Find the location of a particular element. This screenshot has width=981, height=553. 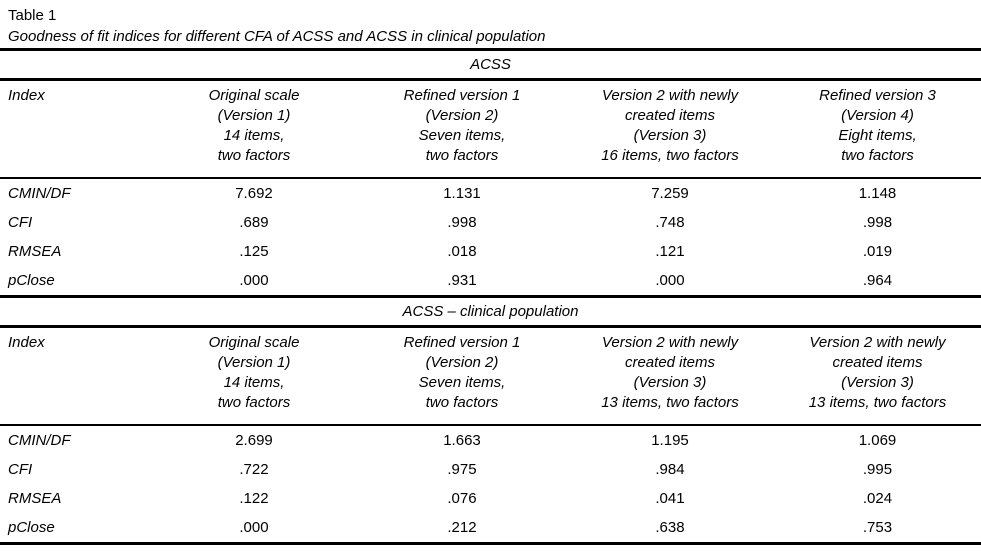

cell-value: .984 is located at coordinates (670, 469).